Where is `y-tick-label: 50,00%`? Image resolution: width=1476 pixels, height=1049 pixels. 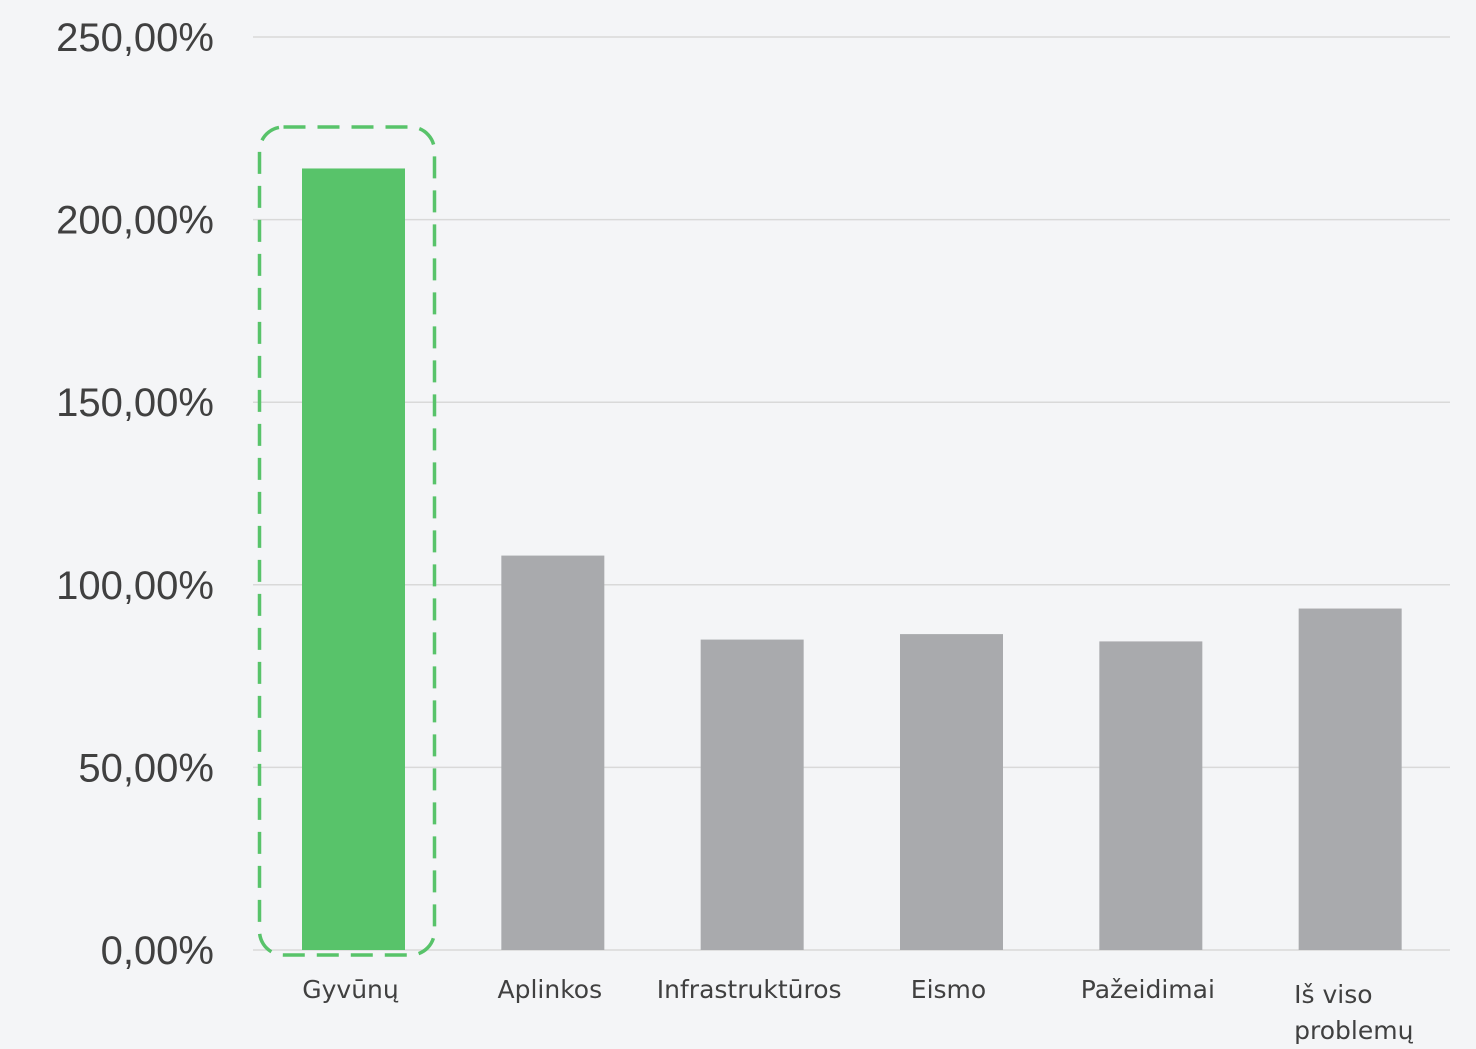 y-tick-label: 50,00% is located at coordinates (146, 768).